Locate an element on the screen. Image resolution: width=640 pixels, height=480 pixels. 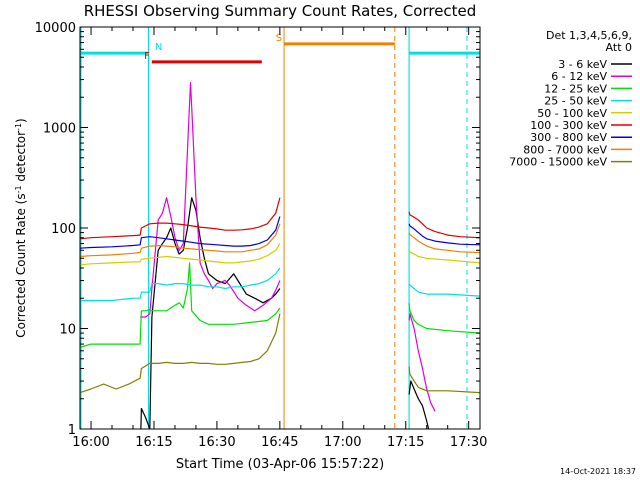
legend-label: 800 - 7000 keV is located at coordinates (565, 149).